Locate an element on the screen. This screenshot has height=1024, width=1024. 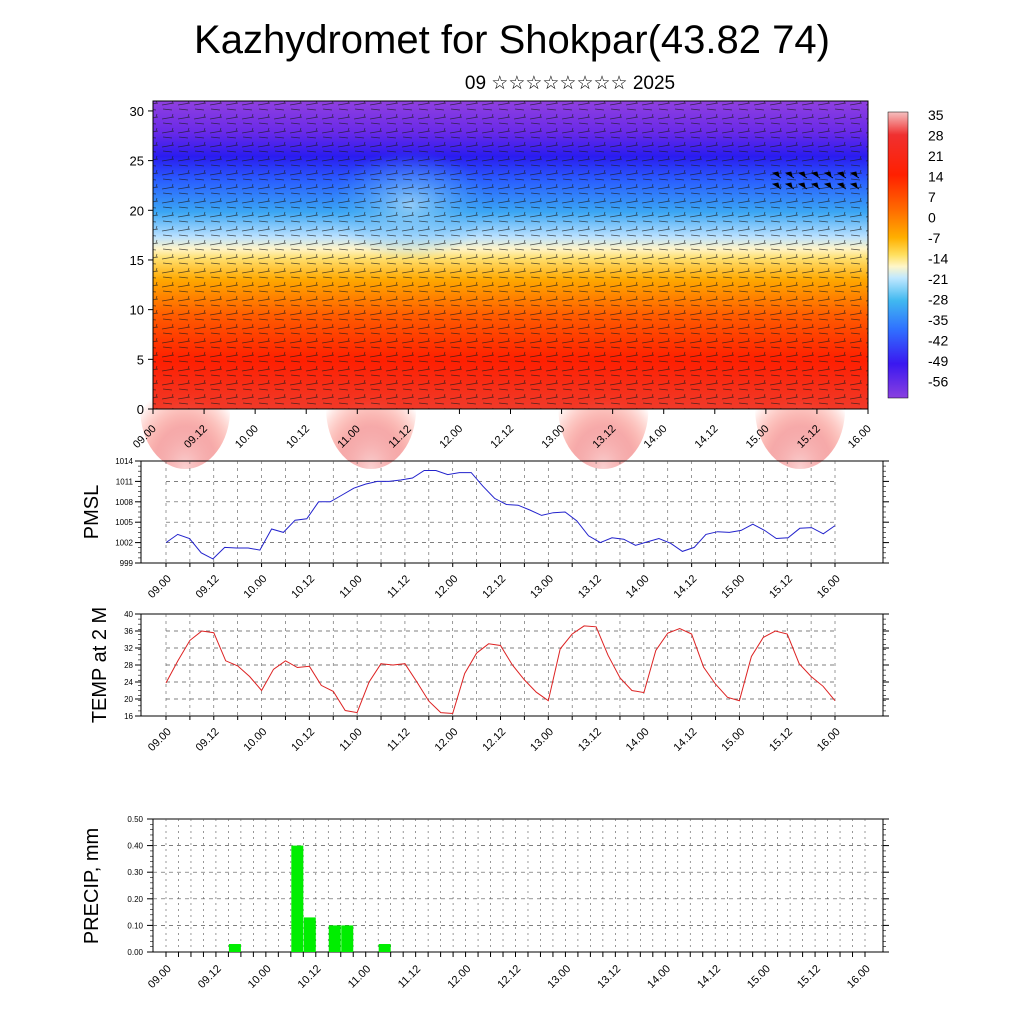
heatmap-y-tick-label: 30 is located at coordinates (137, 111).